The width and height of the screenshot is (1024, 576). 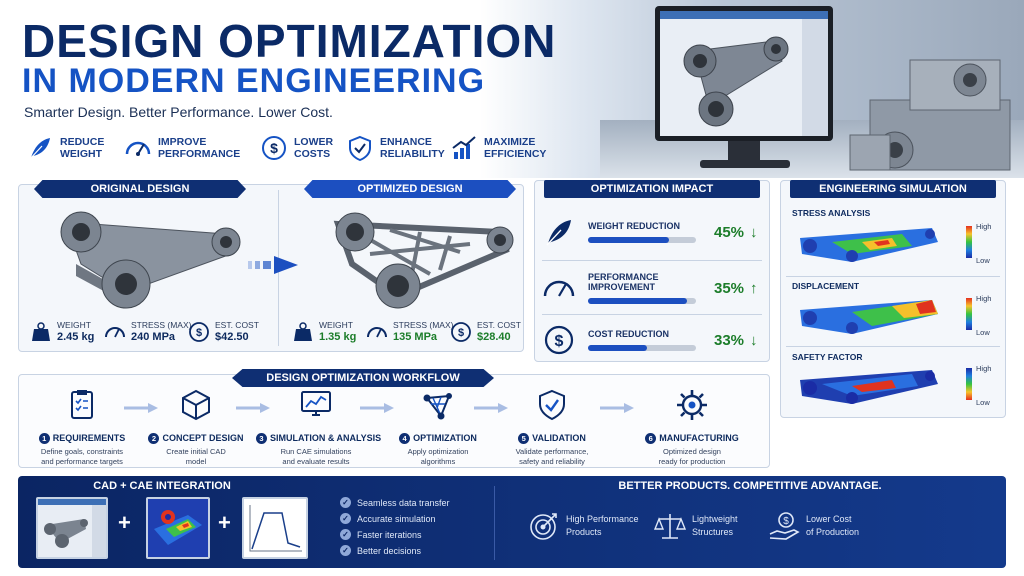 What do you see at coordinates (869, 317) in the screenshot?
I see `displacement-heatmap-image` at bounding box center [869, 317].